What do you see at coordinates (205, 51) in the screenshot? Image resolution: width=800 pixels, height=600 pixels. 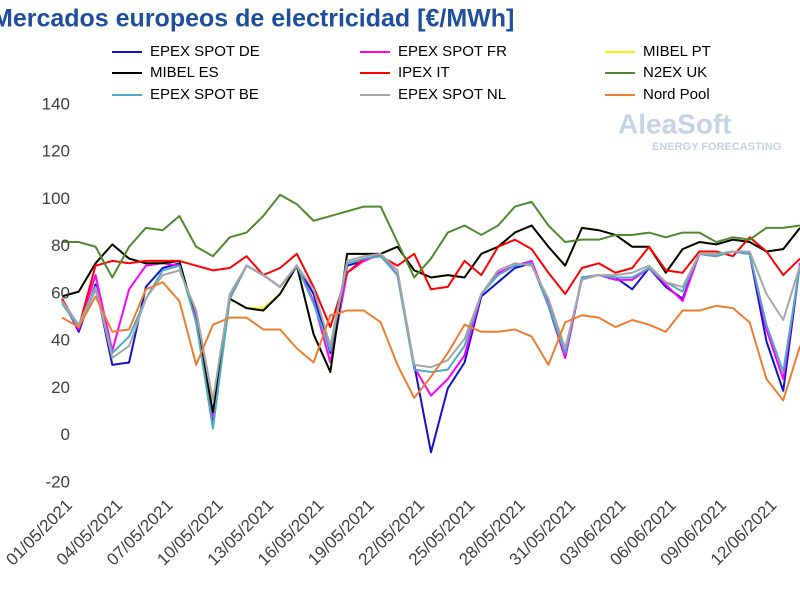 I see `legend-label: EPEX SPOT DE` at bounding box center [205, 51].